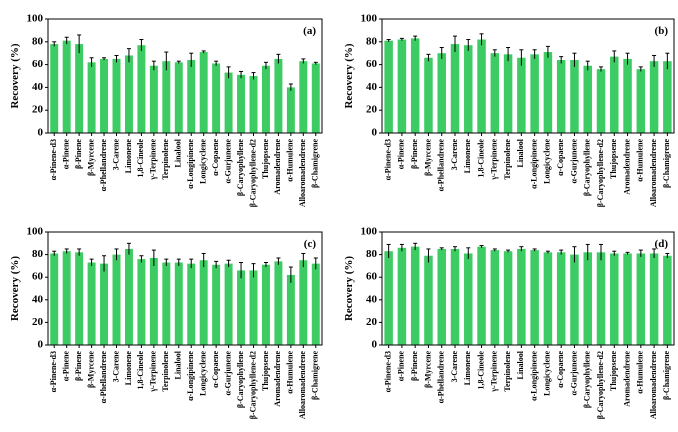  What do you see at coordinates (372, 41) in the screenshot?
I see `y-tick-label: 80` at bounding box center [372, 41].